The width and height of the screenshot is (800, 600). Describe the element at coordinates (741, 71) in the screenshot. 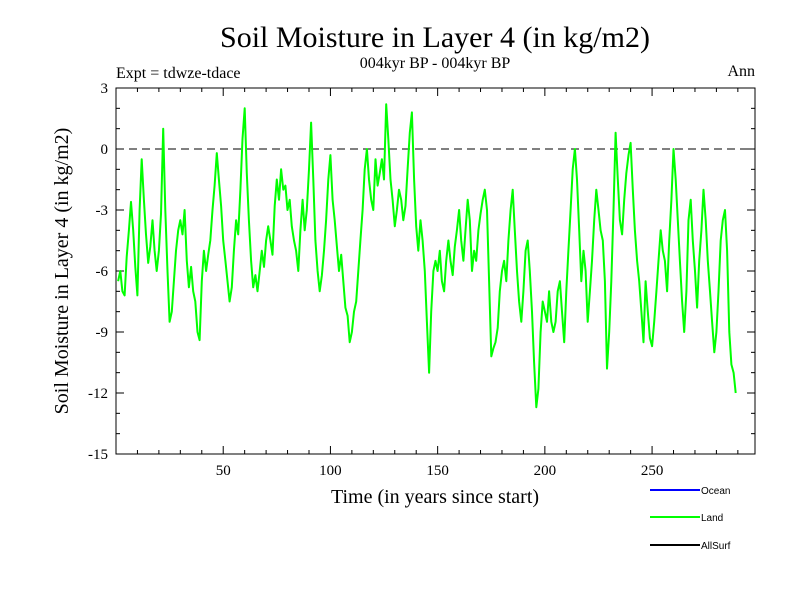

I see `period-label: Ann` at that location.